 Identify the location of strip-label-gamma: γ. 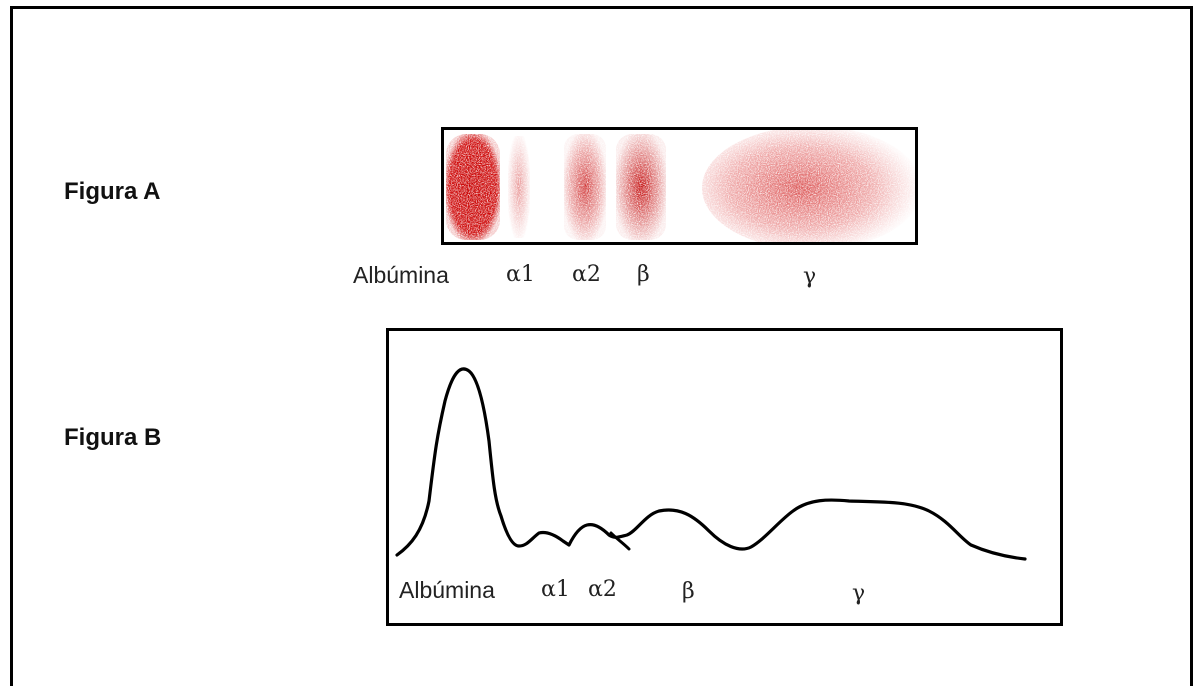
(810, 276).